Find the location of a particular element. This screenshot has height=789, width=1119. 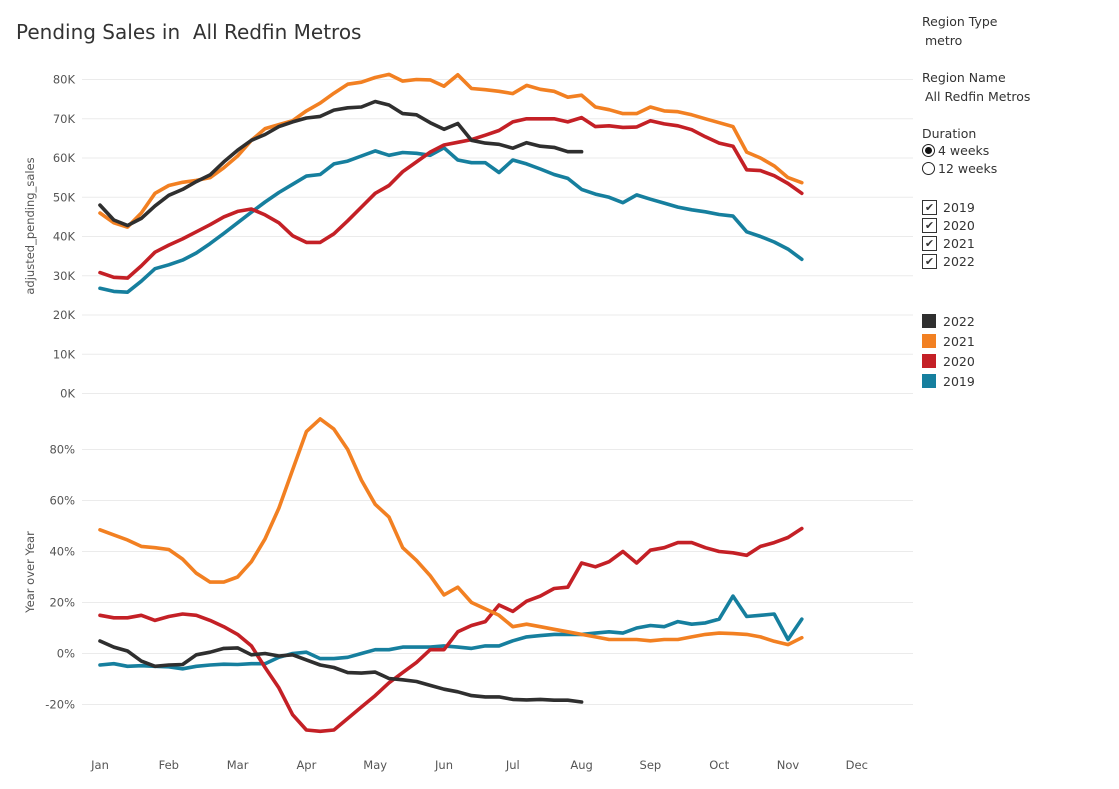

top-y-tick-label: 10K is located at coordinates (64, 354).